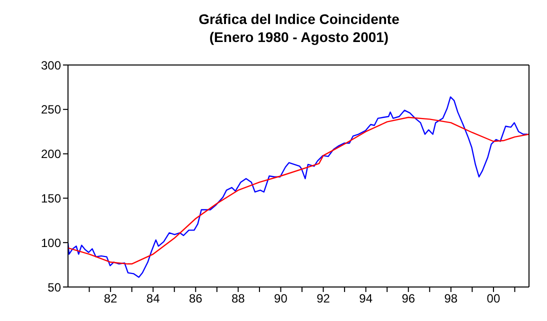  Describe the element at coordinates (111, 299) in the screenshot. I see `x-tick-label: 82` at that location.